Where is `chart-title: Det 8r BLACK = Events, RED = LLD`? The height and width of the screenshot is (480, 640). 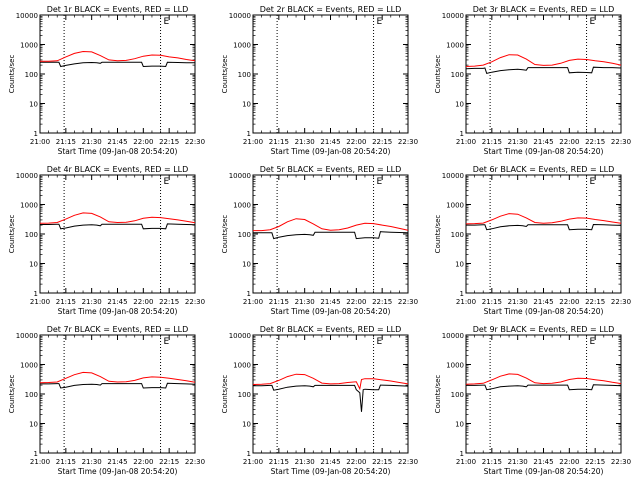 chart-title: Det 8r BLACK = Events, RED = LLD is located at coordinates (331, 329).